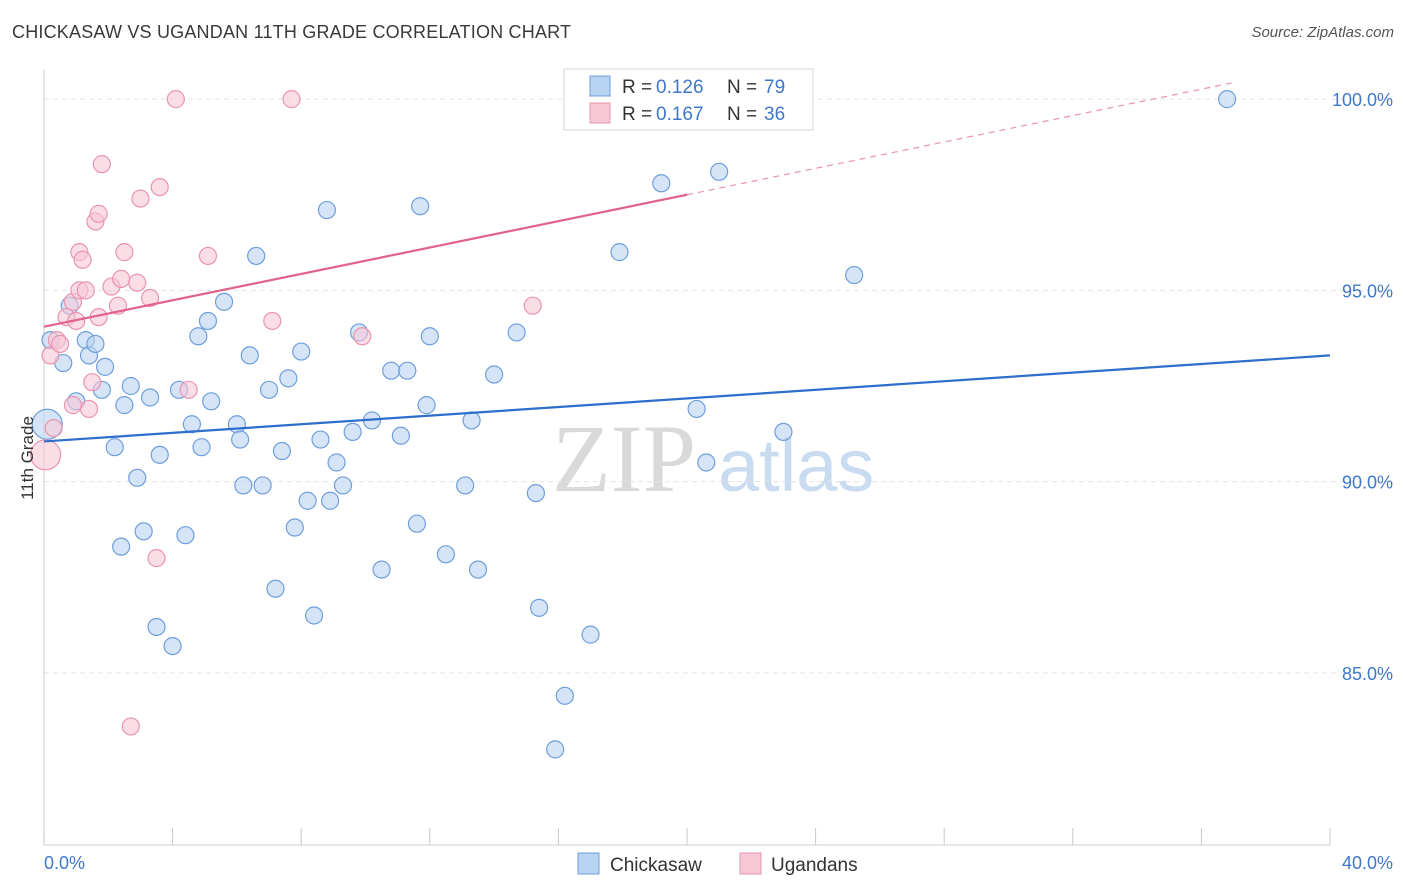 The image size is (1406, 892). Describe the element at coordinates (637, 87) in the screenshot. I see `legend-r-label-blue: R =` at that location.